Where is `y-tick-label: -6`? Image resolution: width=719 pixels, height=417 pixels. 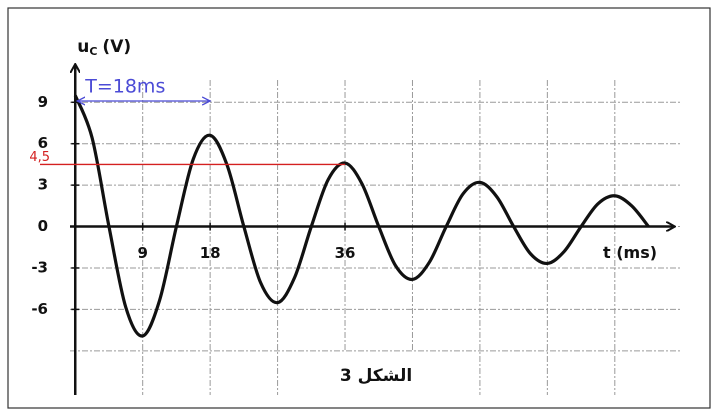
y-tick-label: -6 is located at coordinates (39, 309).